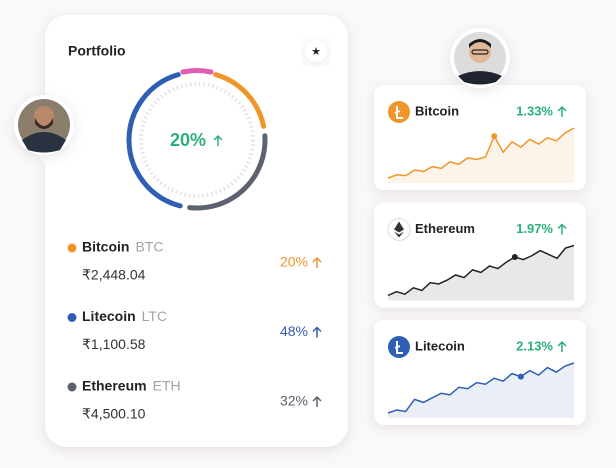 This screenshot has height=468, width=616. Describe the element at coordinates (167, 386) in the screenshot. I see `asset-ticker: ETH` at that location.